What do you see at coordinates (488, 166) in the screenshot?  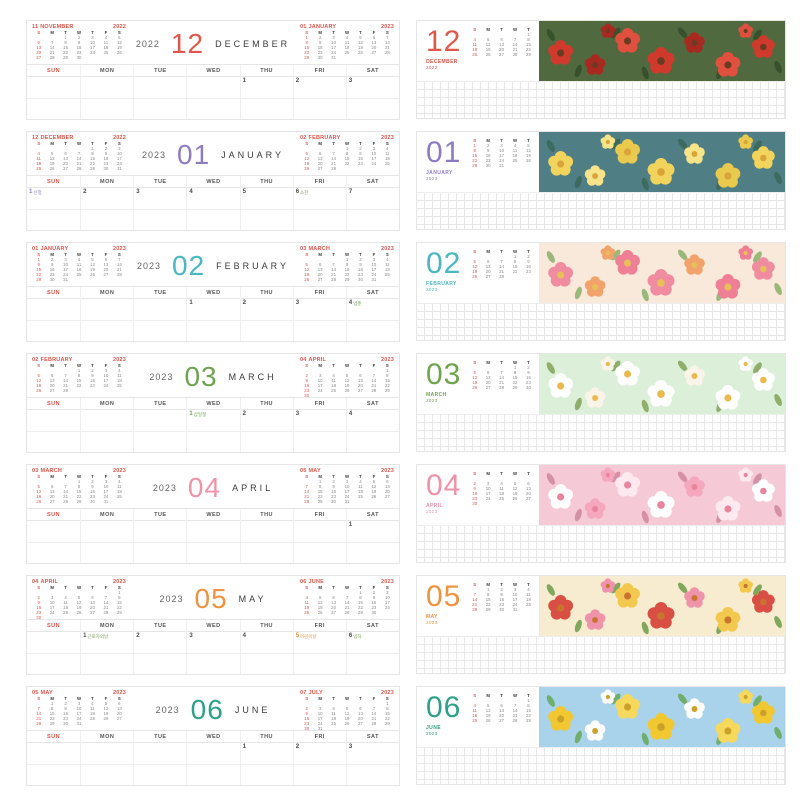 I see `mini-date: 30` at bounding box center [488, 166].